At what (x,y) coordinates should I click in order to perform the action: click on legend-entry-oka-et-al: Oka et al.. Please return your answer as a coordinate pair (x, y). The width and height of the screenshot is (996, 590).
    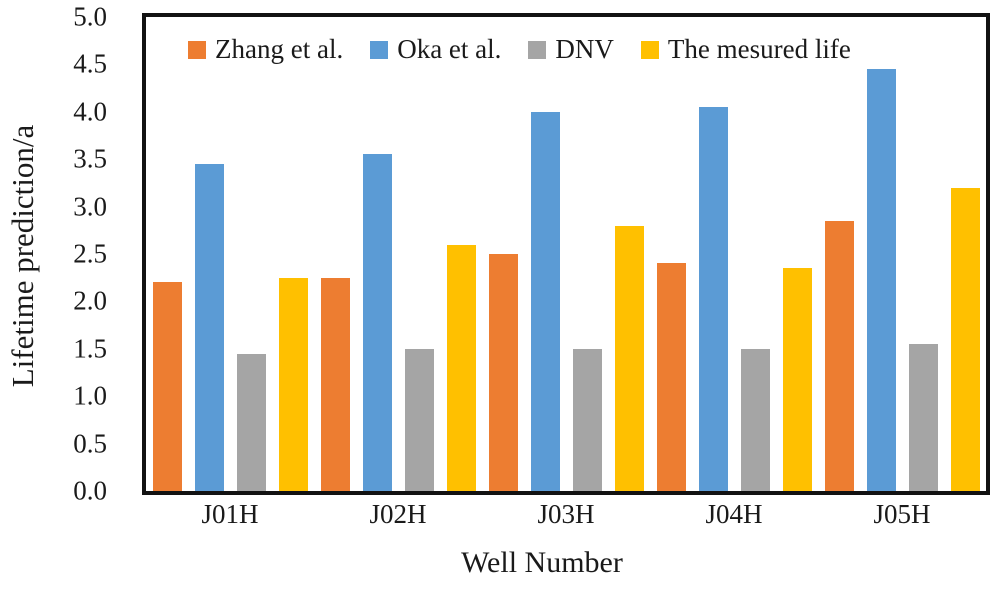
    Looking at the image, I should click on (435, 49).